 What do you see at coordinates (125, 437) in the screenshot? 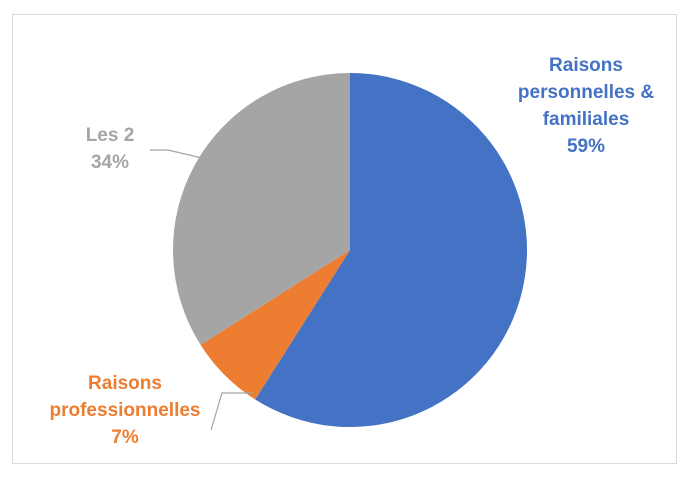
I see `data-label-line: 7%` at bounding box center [125, 437].